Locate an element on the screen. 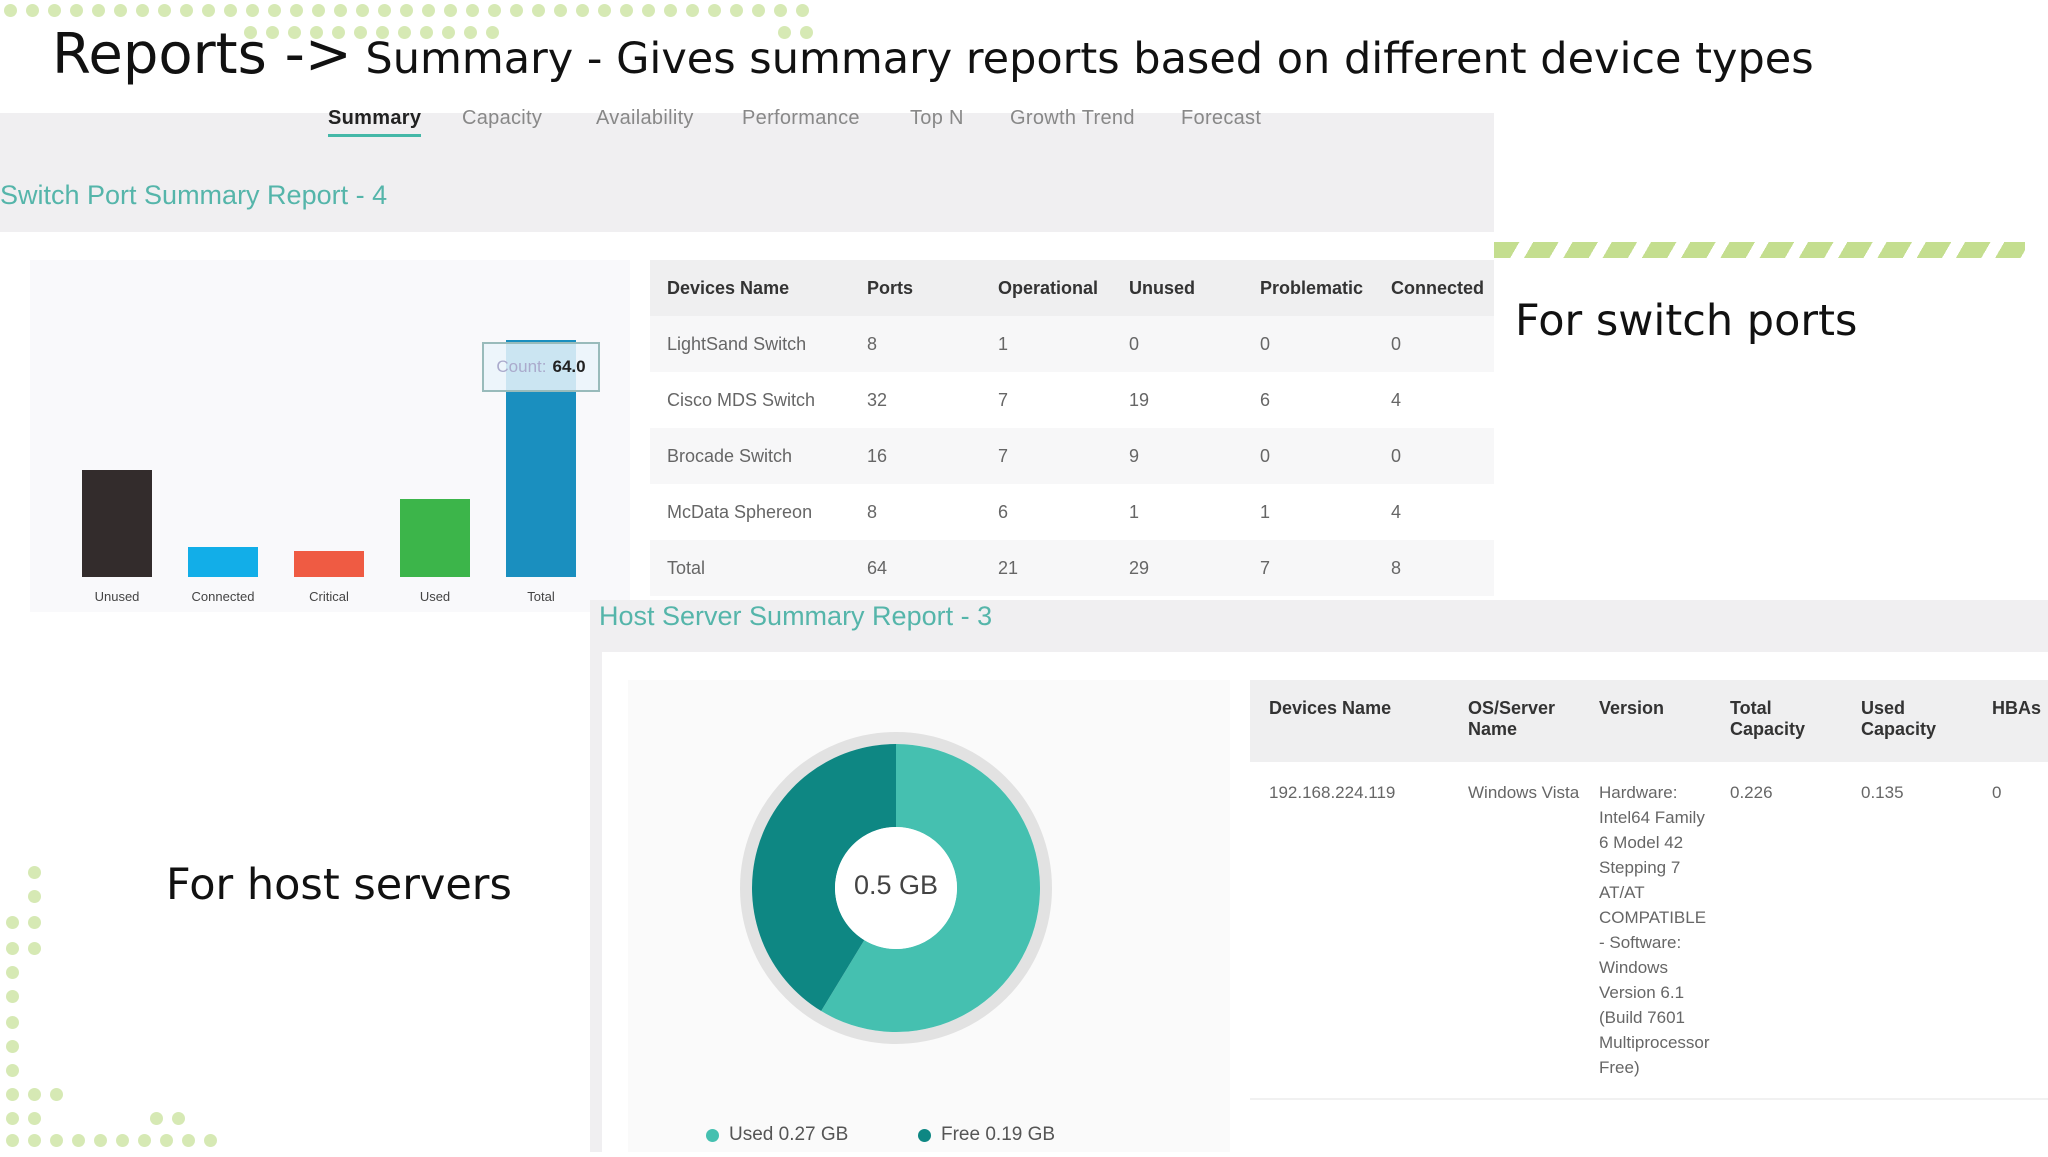 The image size is (2048, 1157). tab-growth-trend: Growth Trend is located at coordinates (1072, 118).